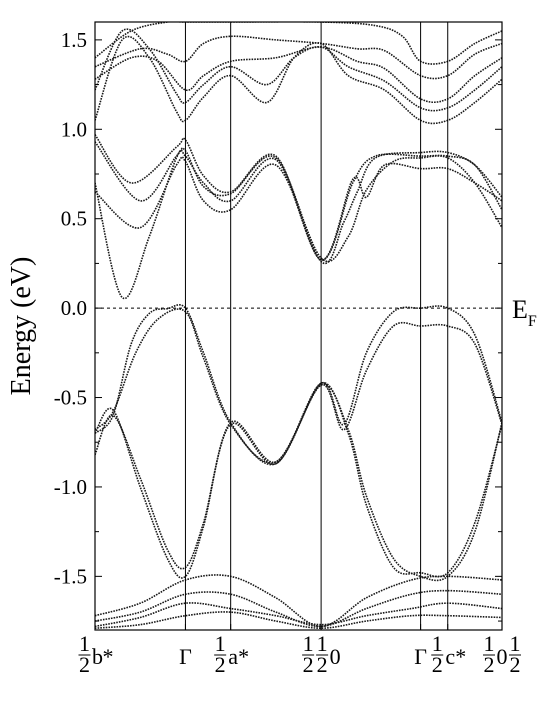 The image size is (545, 727). What do you see at coordinates (74, 40) in the screenshot?
I see `y-tick-label: 1.5` at bounding box center [74, 40].